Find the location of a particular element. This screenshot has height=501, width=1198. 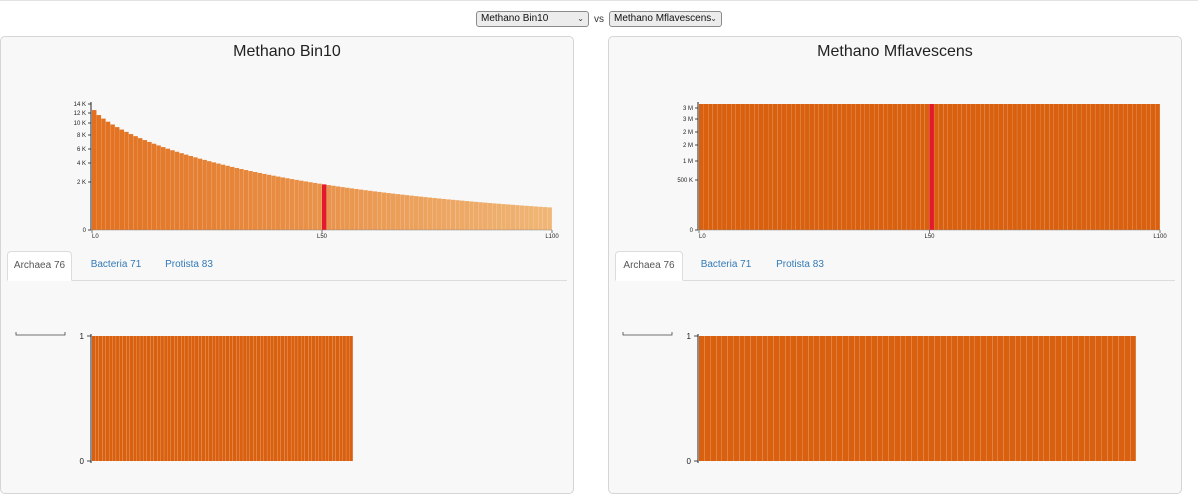

left-genome-select: Methano Bin10 ⌄ is located at coordinates (532, 19).